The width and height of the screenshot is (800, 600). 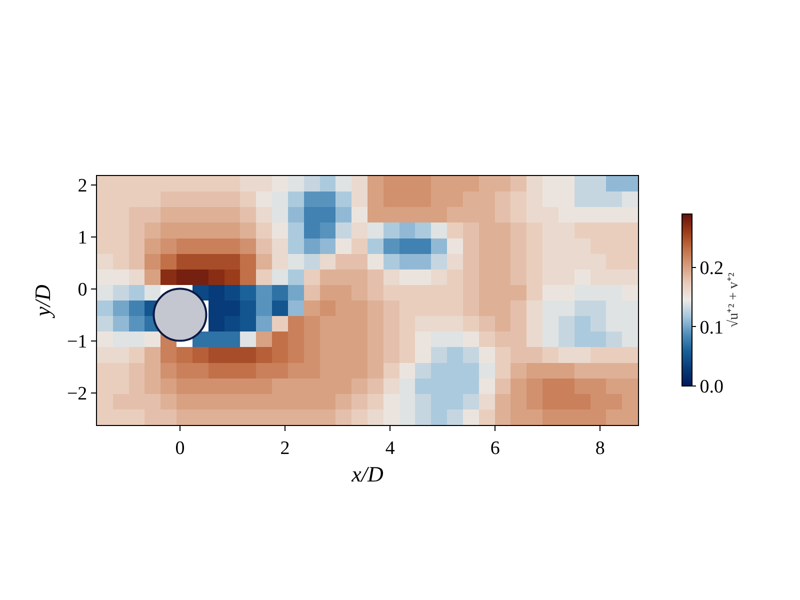 I want to click on color-bar-label: 0.0, so click(x=712, y=387).